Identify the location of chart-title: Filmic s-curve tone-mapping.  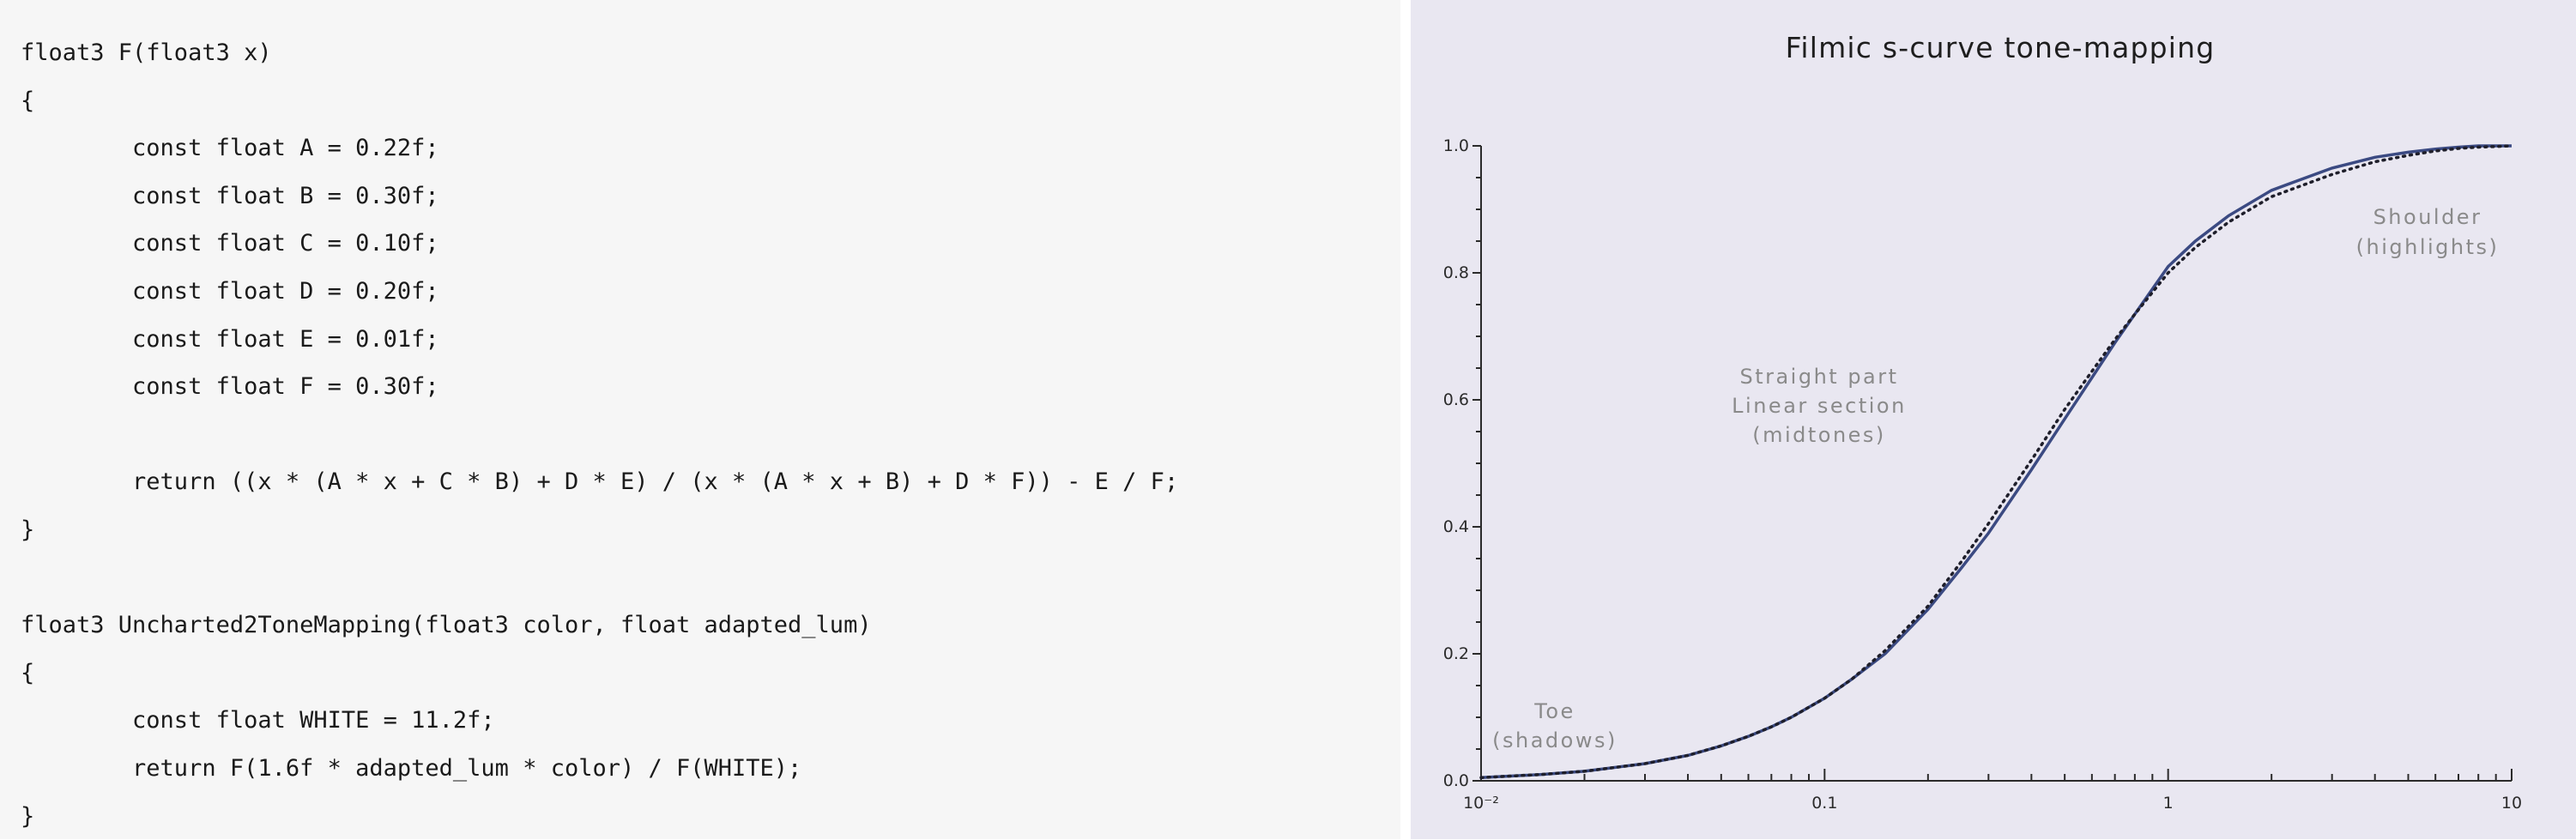
(2001, 47).